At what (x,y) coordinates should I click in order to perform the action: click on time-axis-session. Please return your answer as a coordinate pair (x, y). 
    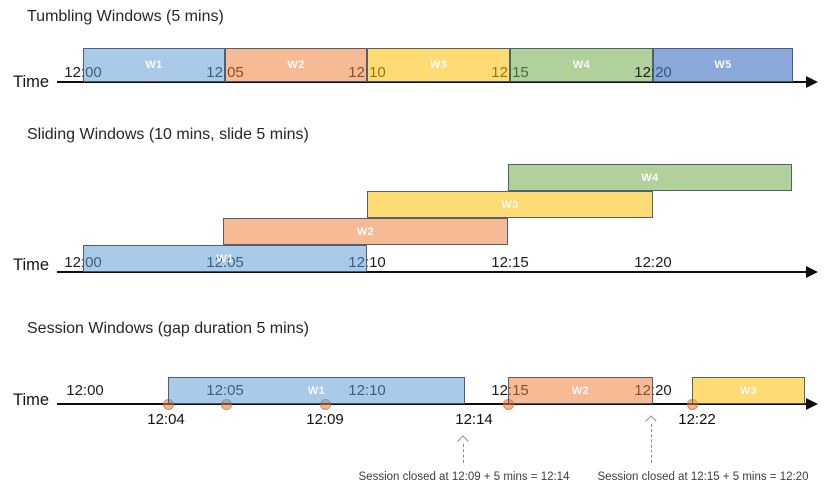
    Looking at the image, I should click on (431, 404).